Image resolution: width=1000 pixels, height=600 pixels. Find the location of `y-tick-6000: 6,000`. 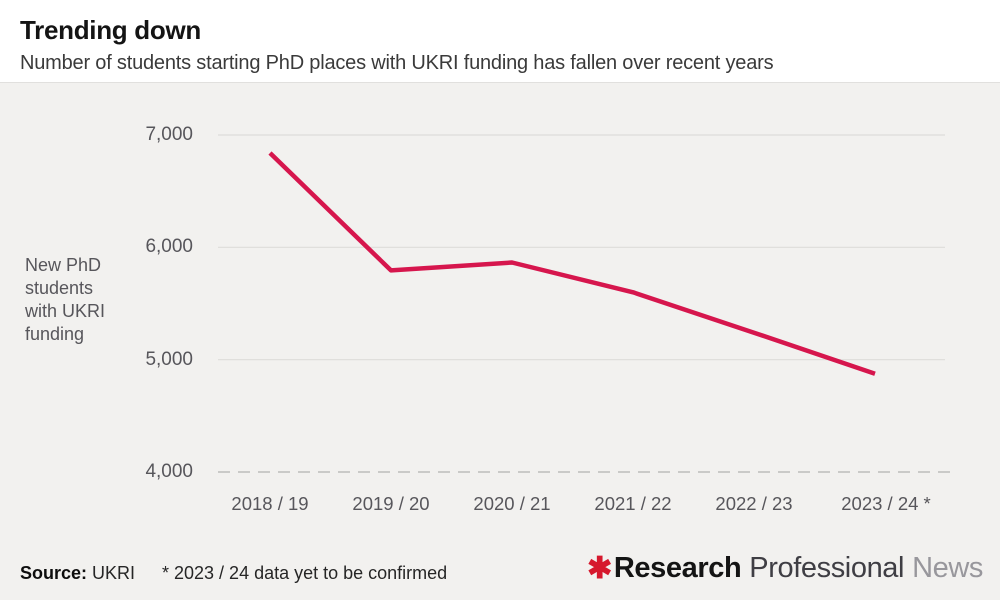

y-tick-6000: 6,000 is located at coordinates (169, 246).